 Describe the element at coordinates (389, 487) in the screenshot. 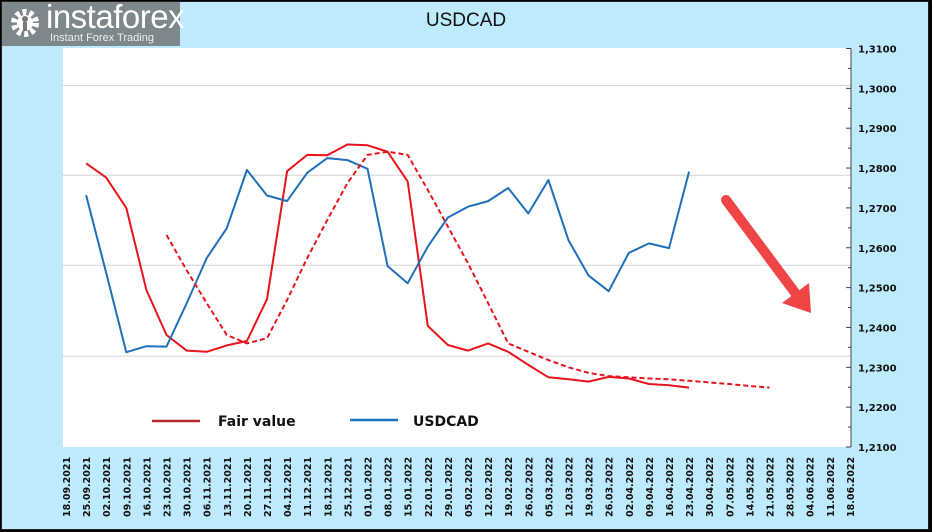

I see `x-tick-label: 08.01.2022` at that location.